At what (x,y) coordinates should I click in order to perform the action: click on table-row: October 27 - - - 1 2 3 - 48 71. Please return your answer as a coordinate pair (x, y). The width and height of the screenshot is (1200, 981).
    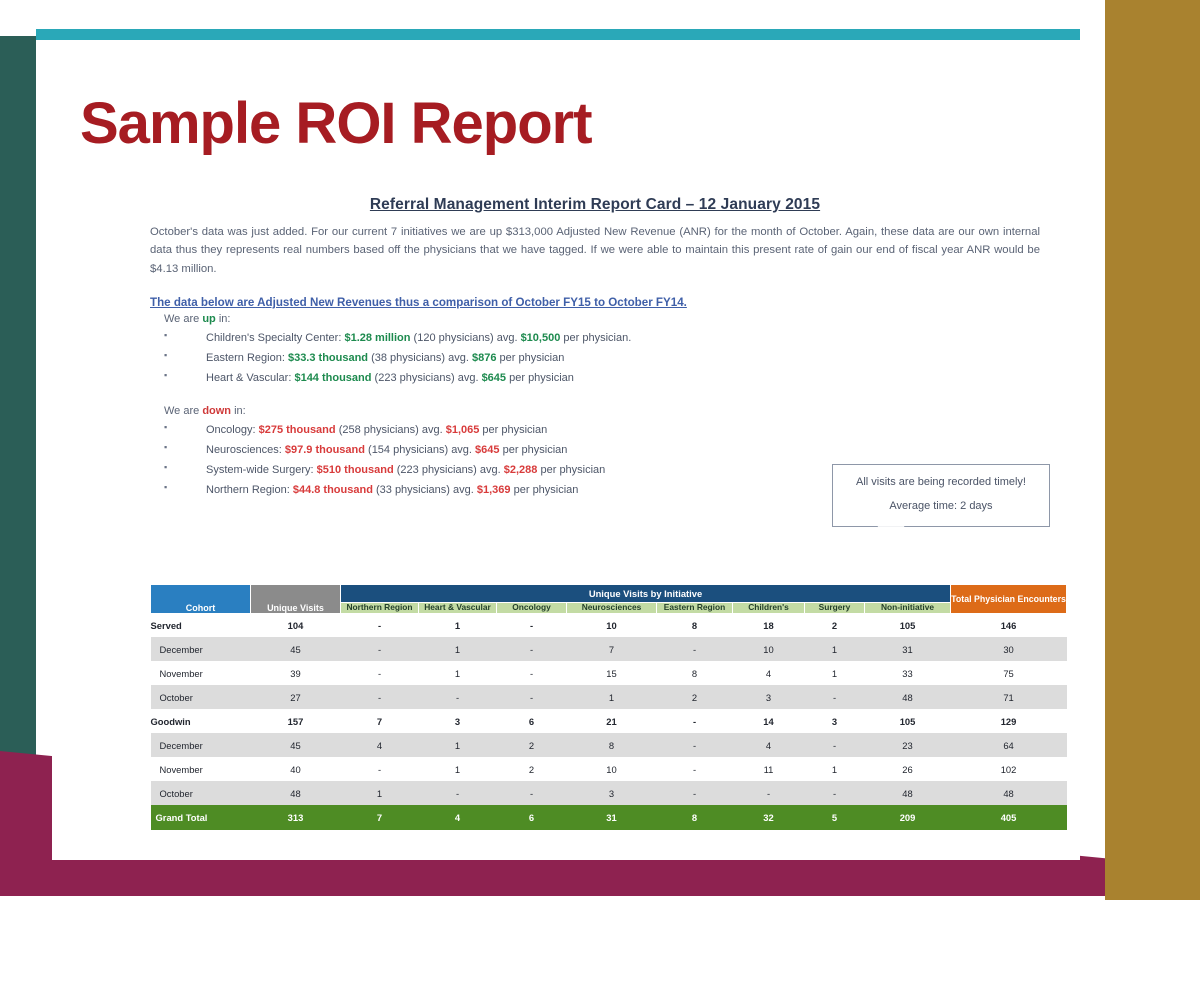
    Looking at the image, I should click on (608, 697).